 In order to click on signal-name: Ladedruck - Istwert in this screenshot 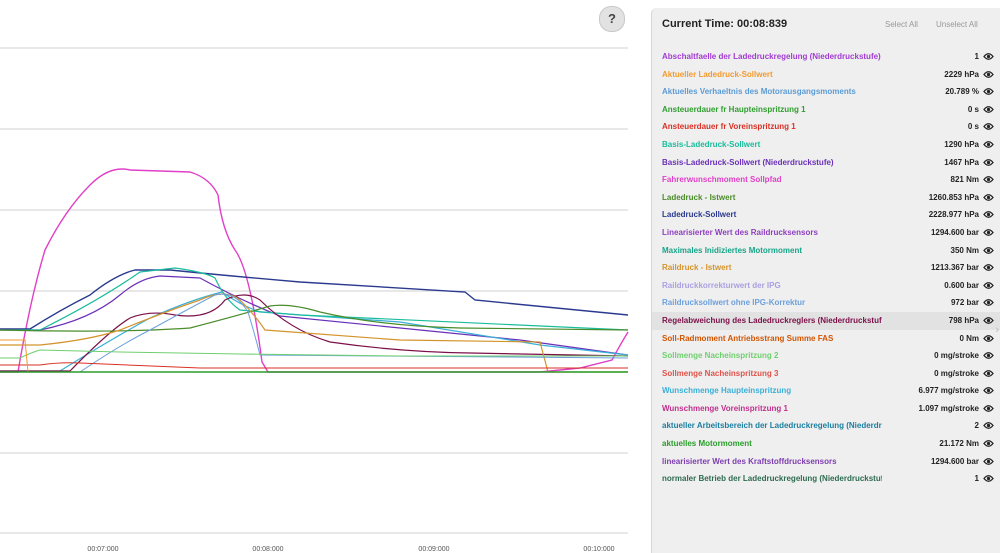, I will do `click(699, 197)`.